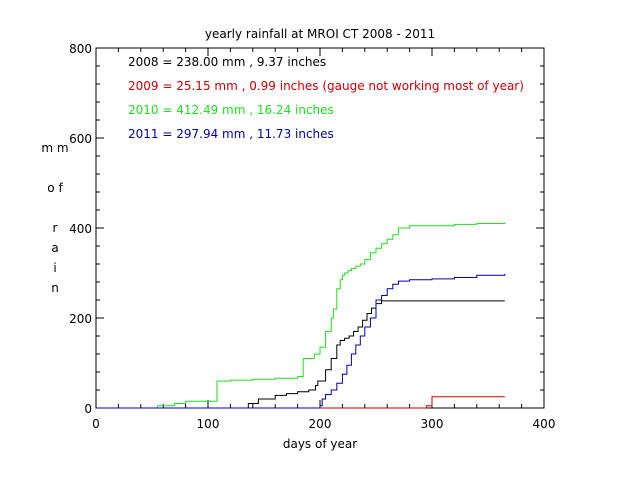 The image size is (640, 480). What do you see at coordinates (80, 49) in the screenshot?
I see `y-tick-label: 800` at bounding box center [80, 49].